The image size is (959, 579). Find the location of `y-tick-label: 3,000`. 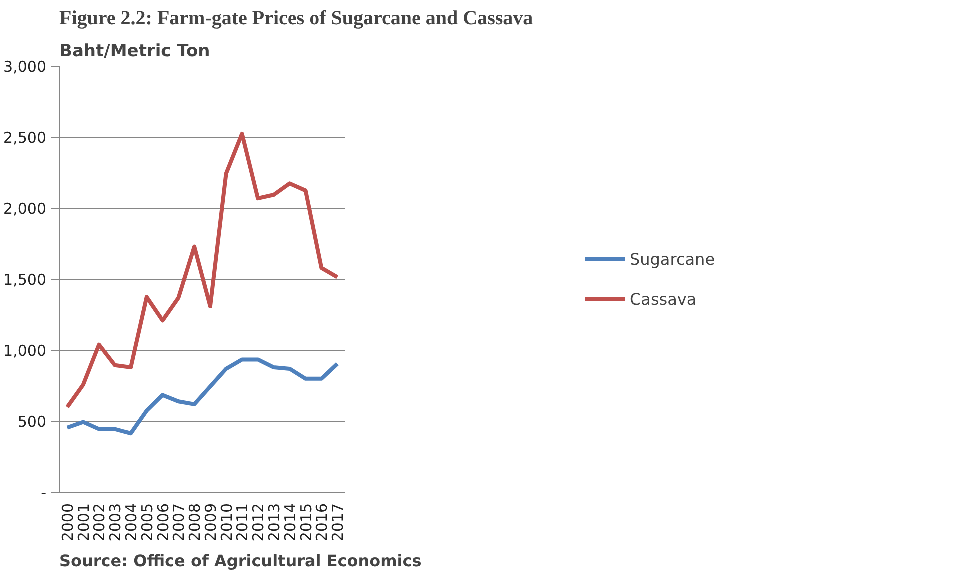

y-tick-label: 3,000 is located at coordinates (25, 67).